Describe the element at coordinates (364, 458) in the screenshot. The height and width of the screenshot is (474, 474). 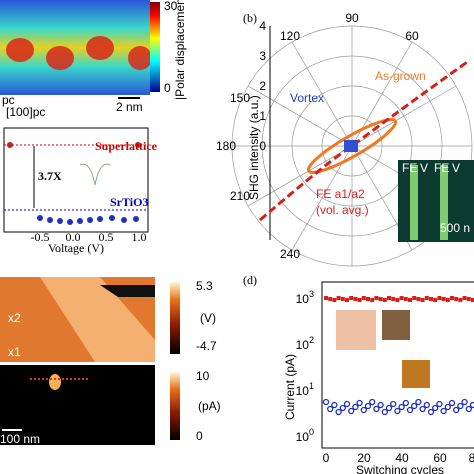
I see `svg-text: 20` at that location.